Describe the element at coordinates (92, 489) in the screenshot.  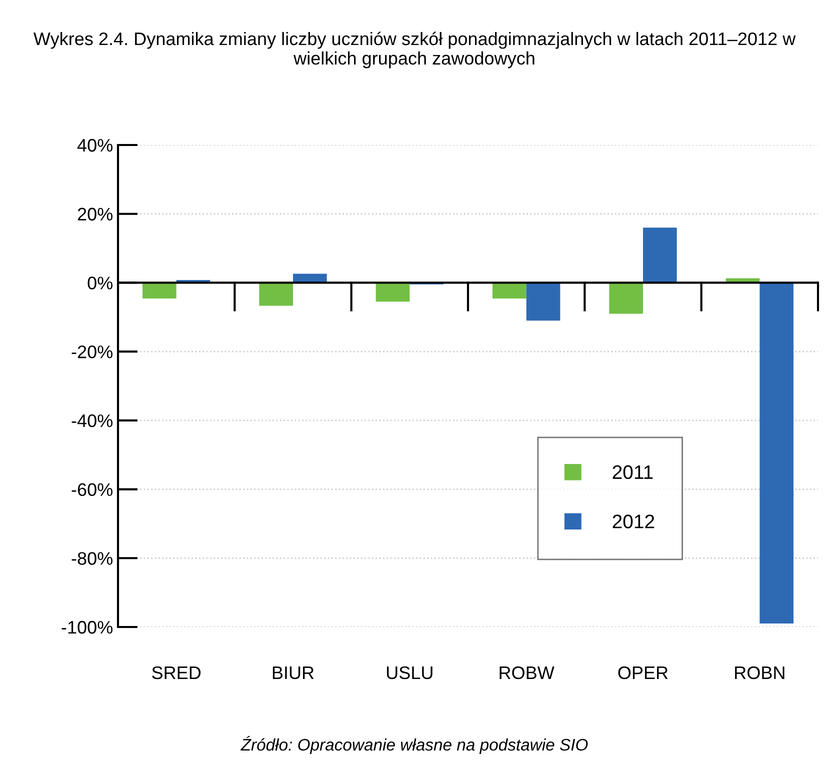
I see `y-tick-label: -60%` at that location.